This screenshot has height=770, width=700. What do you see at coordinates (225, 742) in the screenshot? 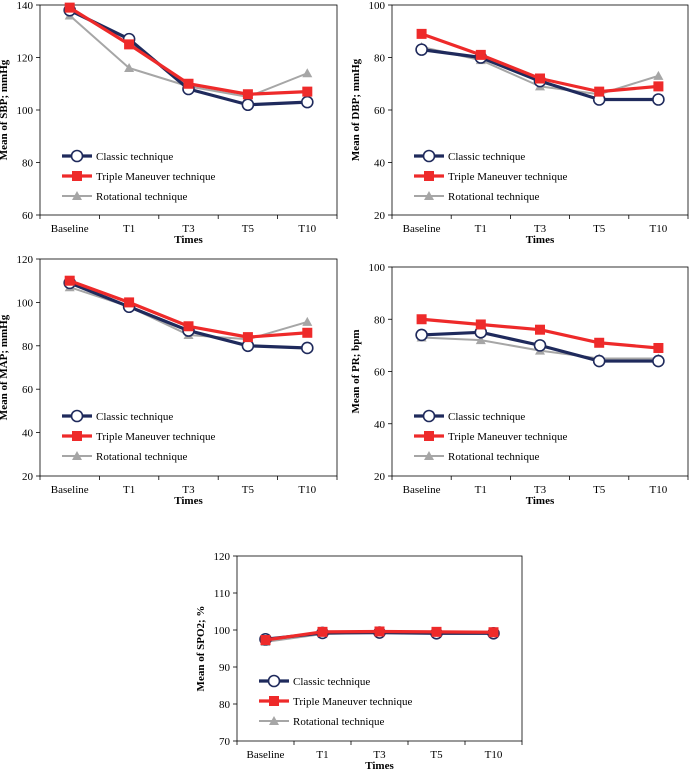
I see `y-tick-label: 70` at bounding box center [225, 742].